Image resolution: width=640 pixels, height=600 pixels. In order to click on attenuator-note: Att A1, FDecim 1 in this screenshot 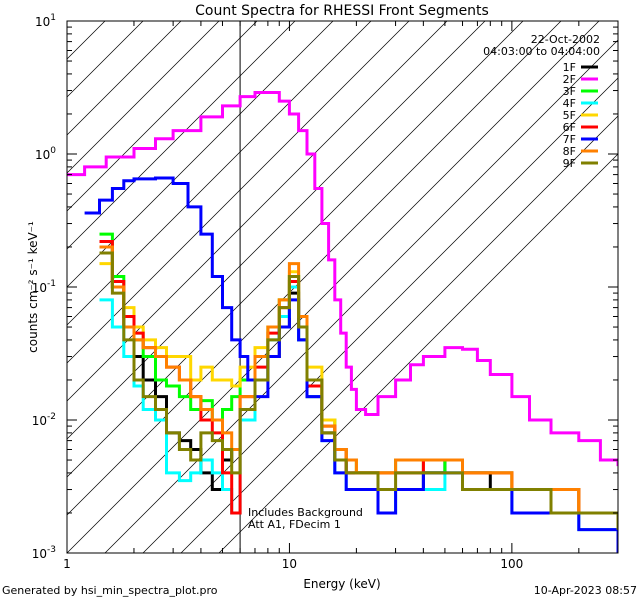, I will do `click(294, 524)`.